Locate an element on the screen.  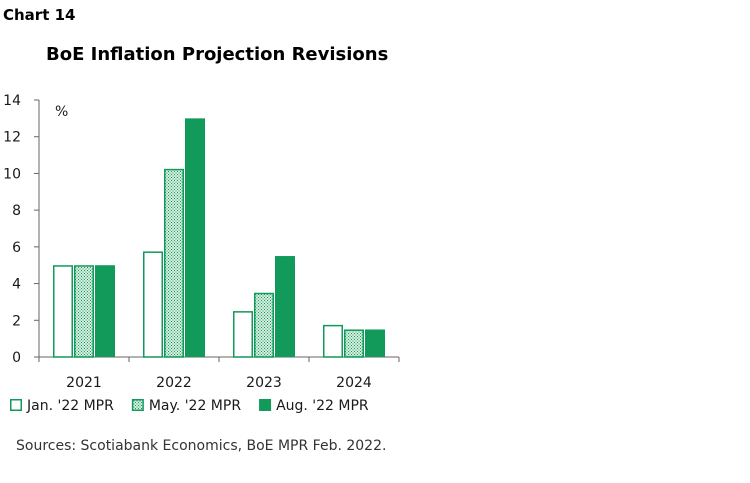
y-tick-label: 12 is located at coordinates (12, 138).